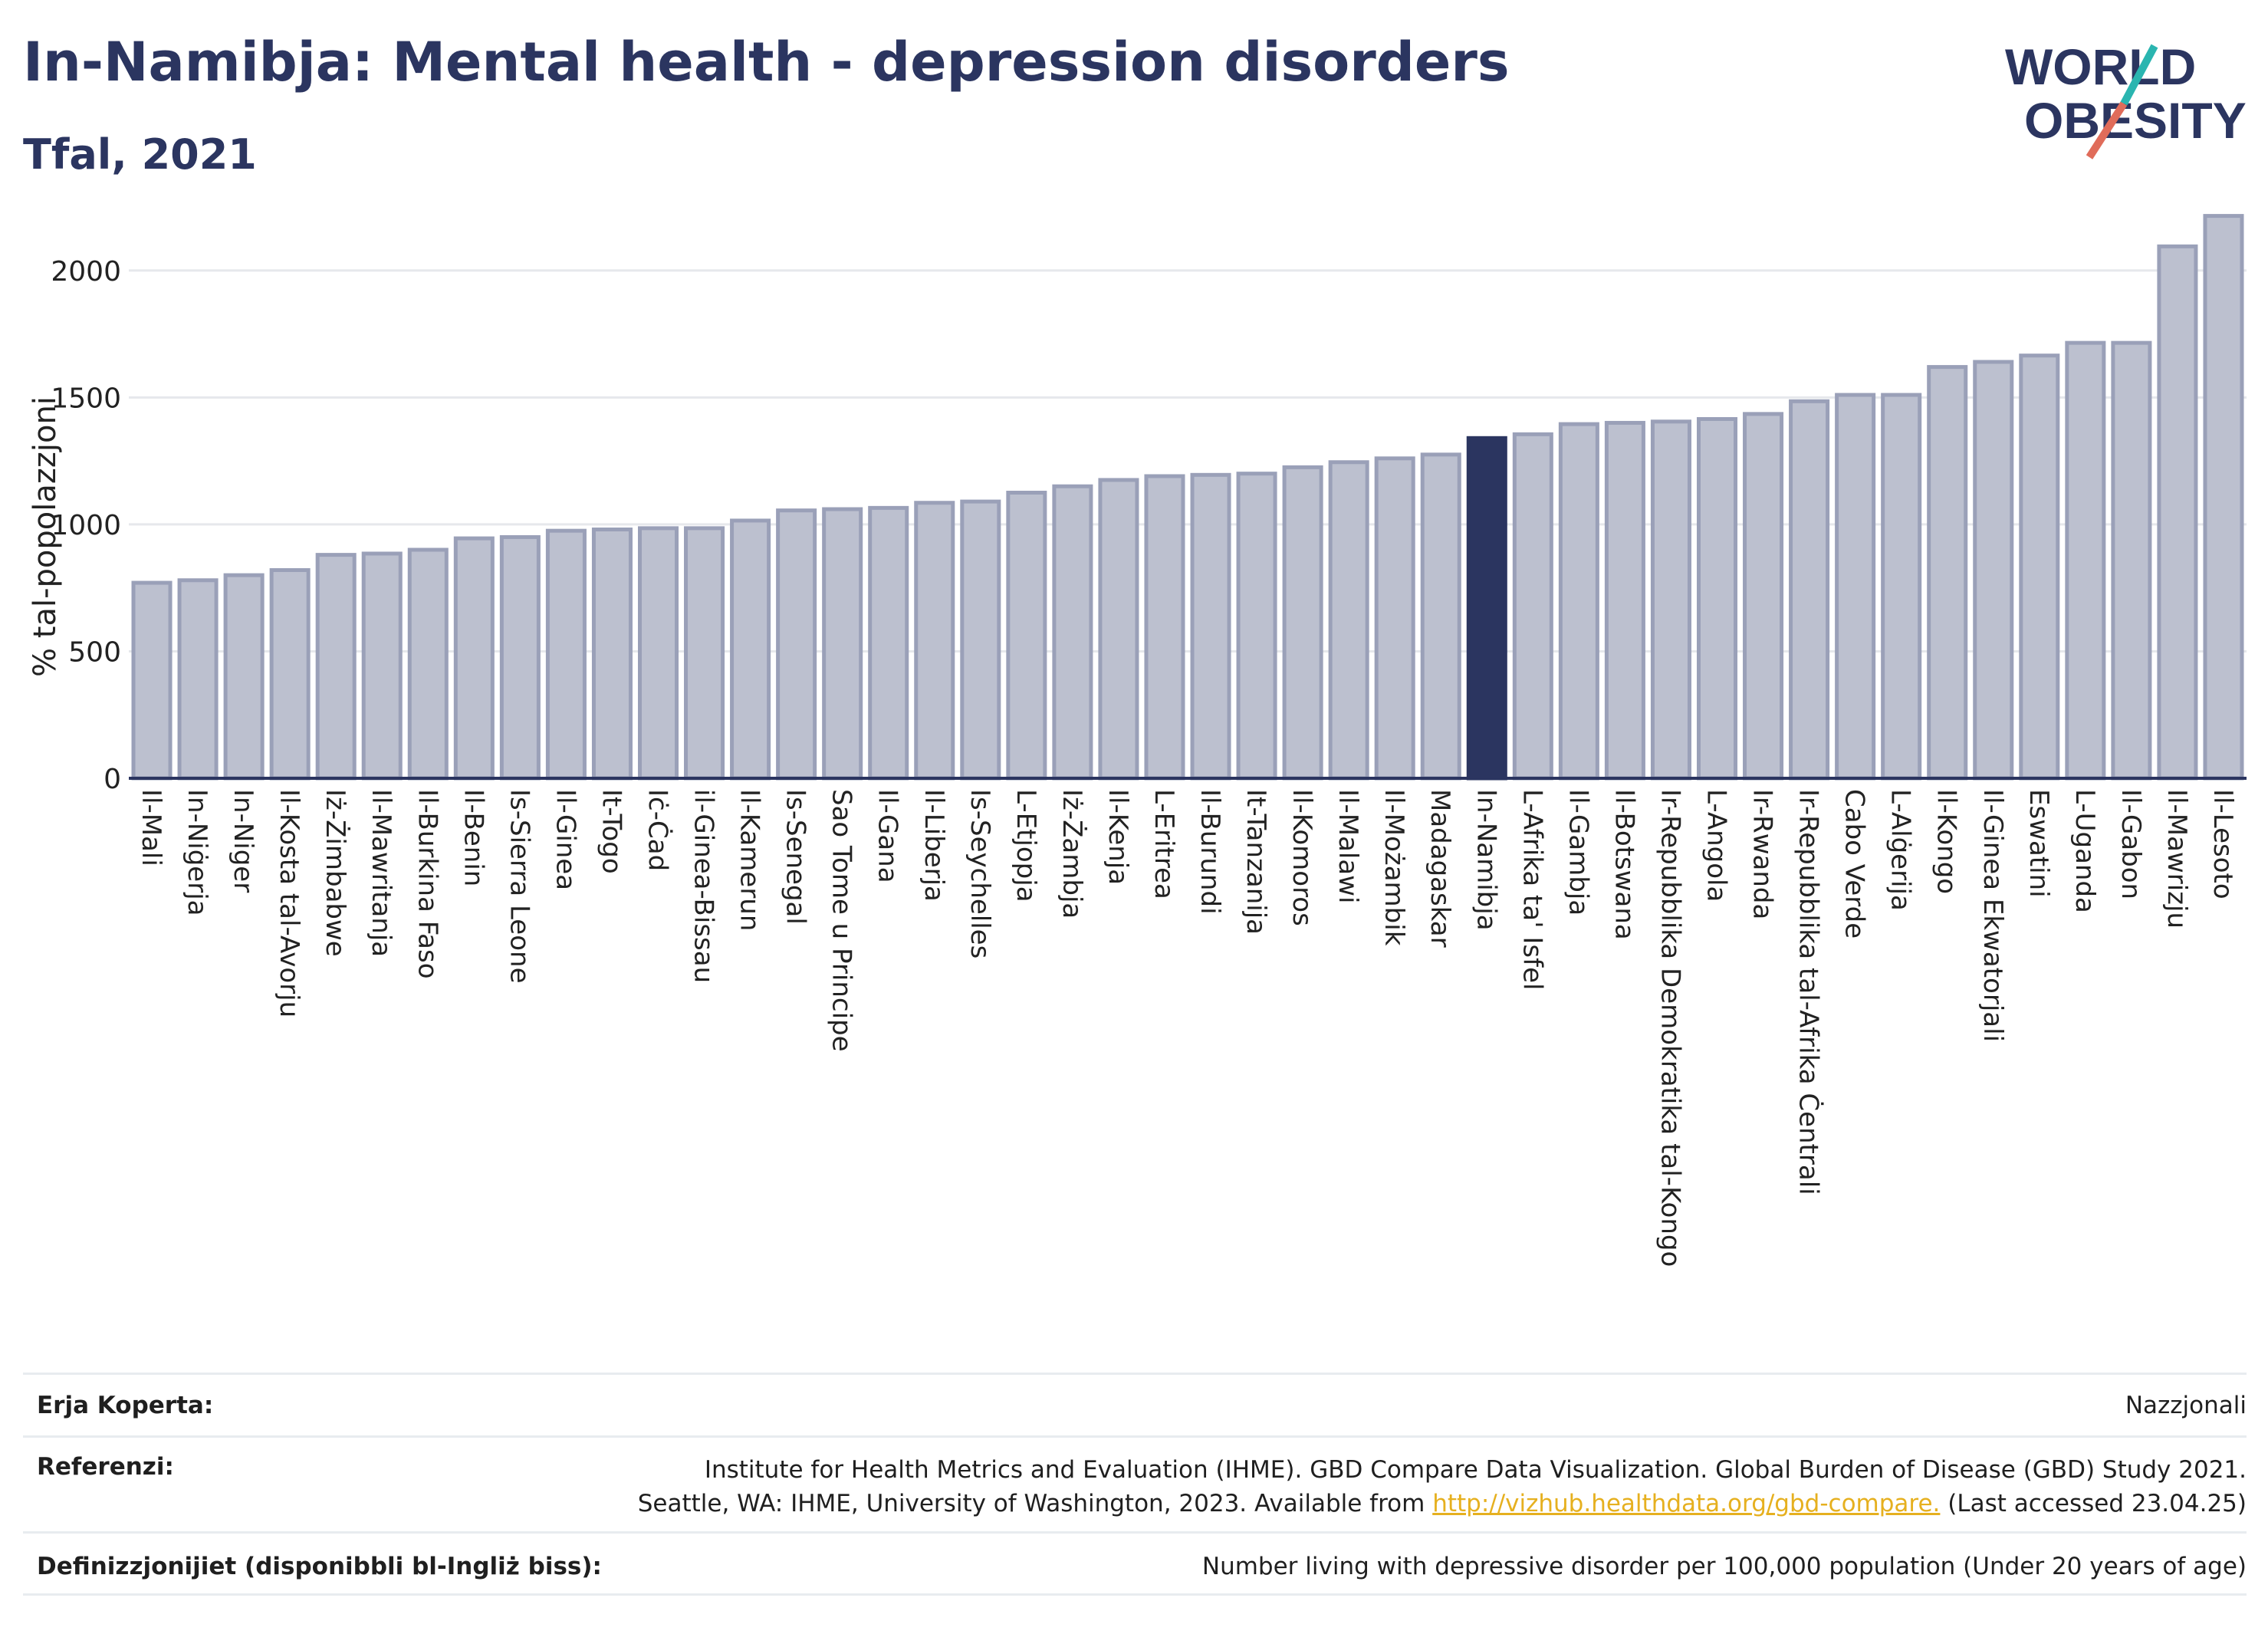  I want to click on x-tick-label: Il-Lesoto, so click(2222, 844).